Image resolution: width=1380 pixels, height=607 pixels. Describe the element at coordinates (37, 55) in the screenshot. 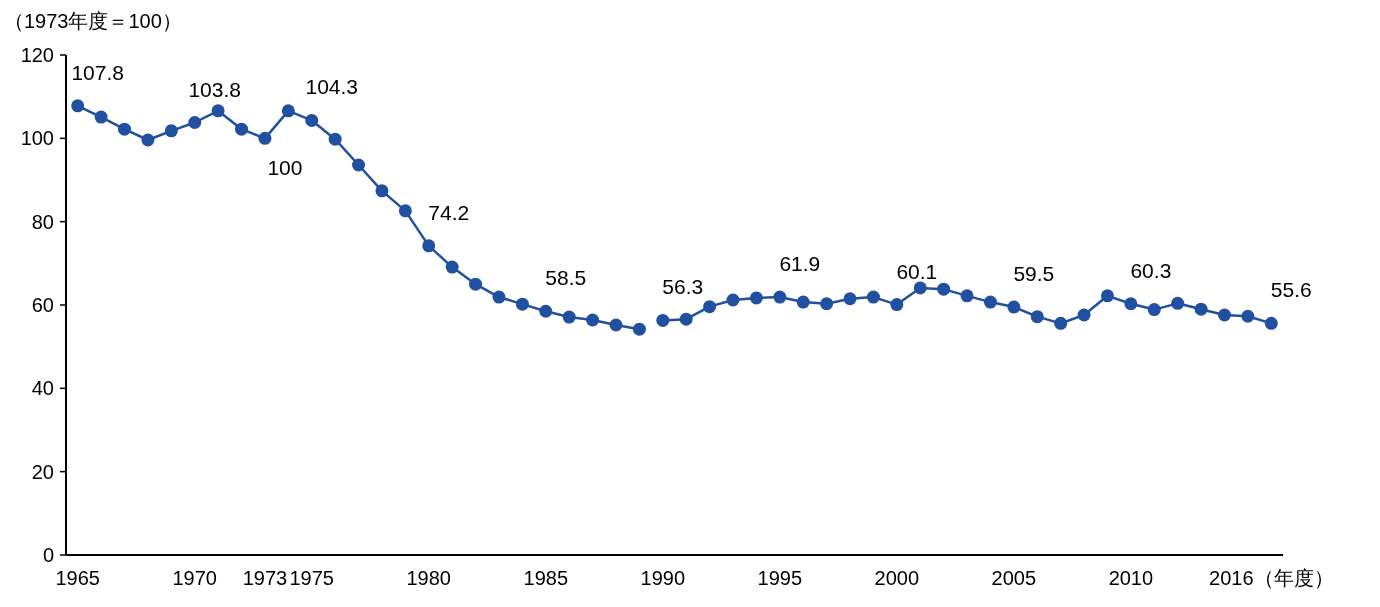

I see `y-tick-label: 120` at that location.